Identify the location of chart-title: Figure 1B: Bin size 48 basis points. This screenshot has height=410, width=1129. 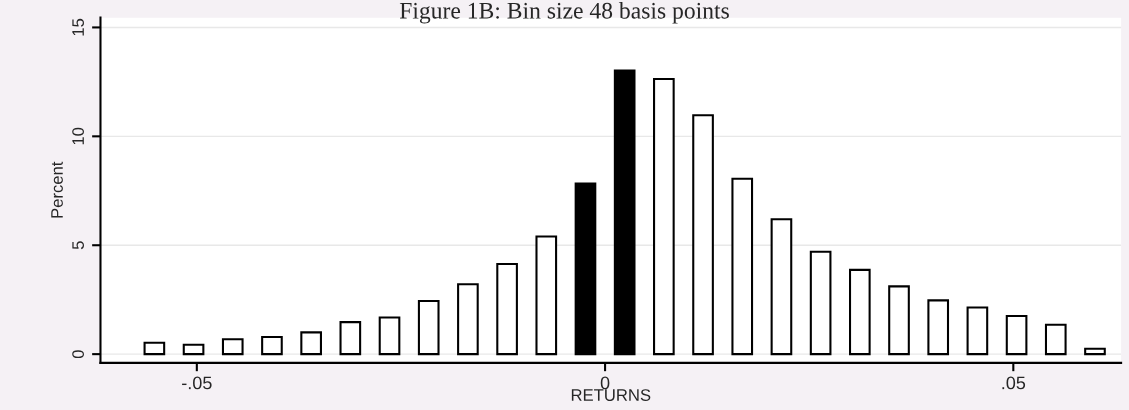
(564, 13).